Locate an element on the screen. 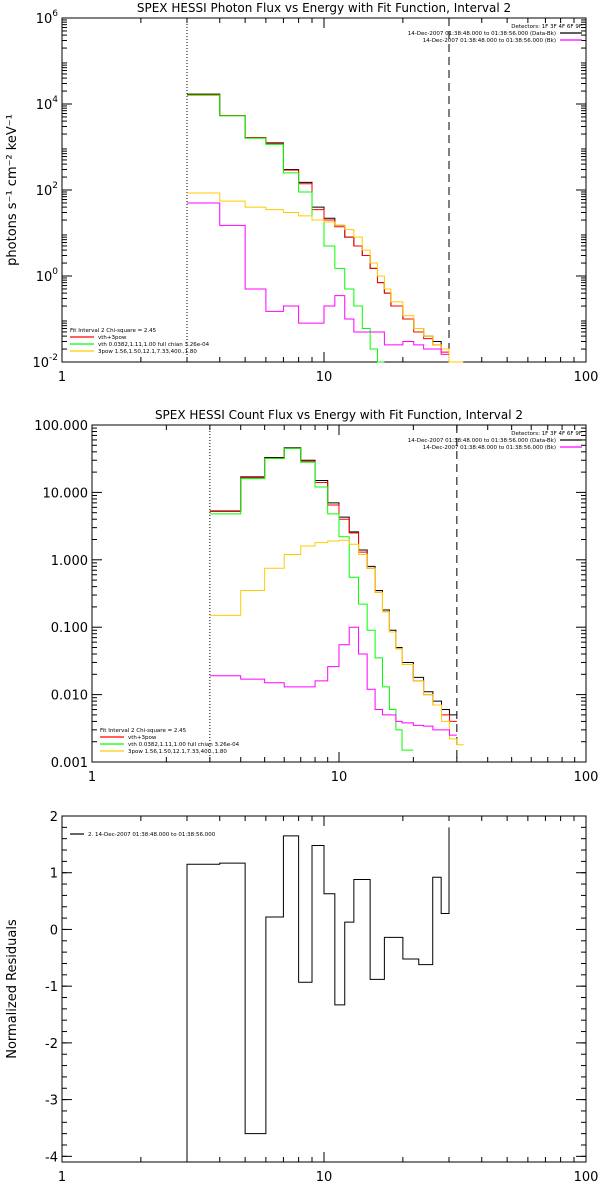 Image resolution: width=600 pixels, height=1200 pixels. y-tick-label: 0.100 is located at coordinates (69, 628).